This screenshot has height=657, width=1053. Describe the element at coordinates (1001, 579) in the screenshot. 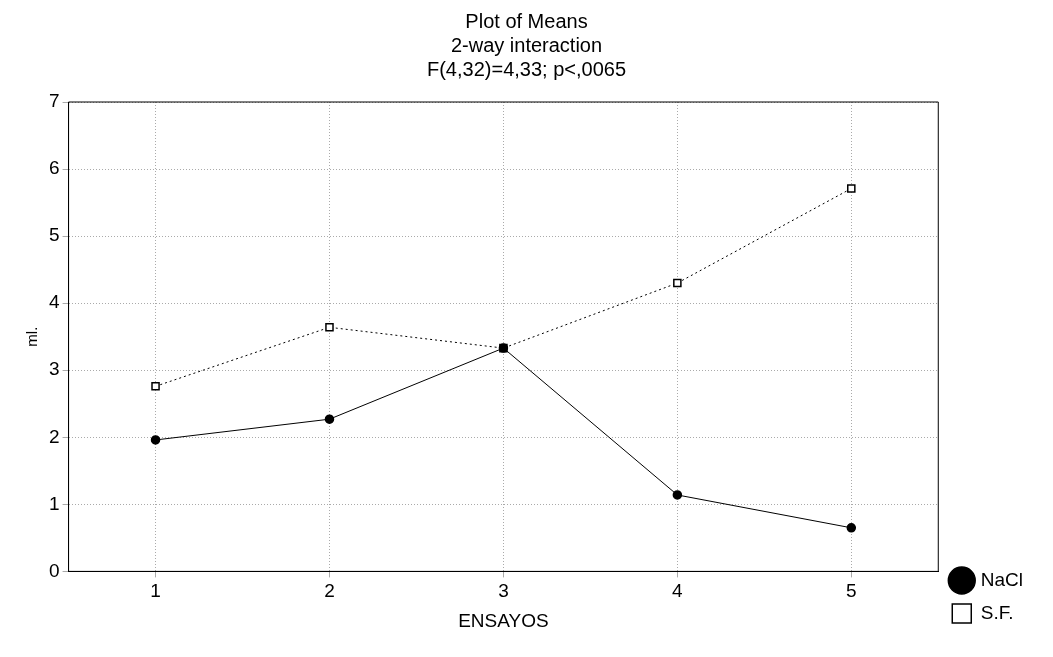

I see `legend-label: NaCl` at that location.